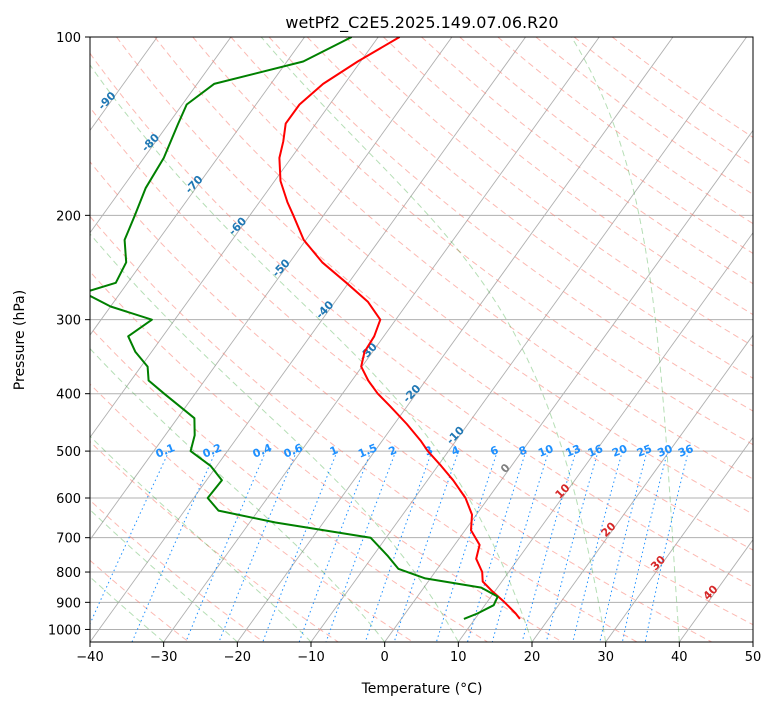 This screenshot has width=775, height=712. What do you see at coordinates (163, 657) in the screenshot?
I see `x-tick-label: −30` at bounding box center [163, 657].